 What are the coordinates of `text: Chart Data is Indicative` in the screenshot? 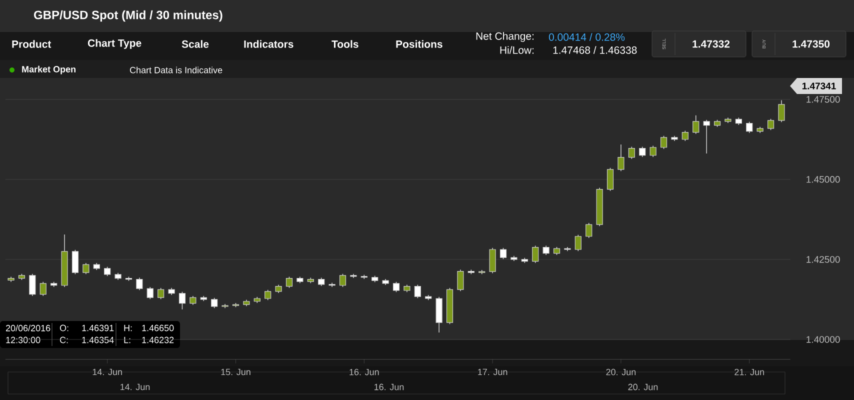 It's located at (176, 70).